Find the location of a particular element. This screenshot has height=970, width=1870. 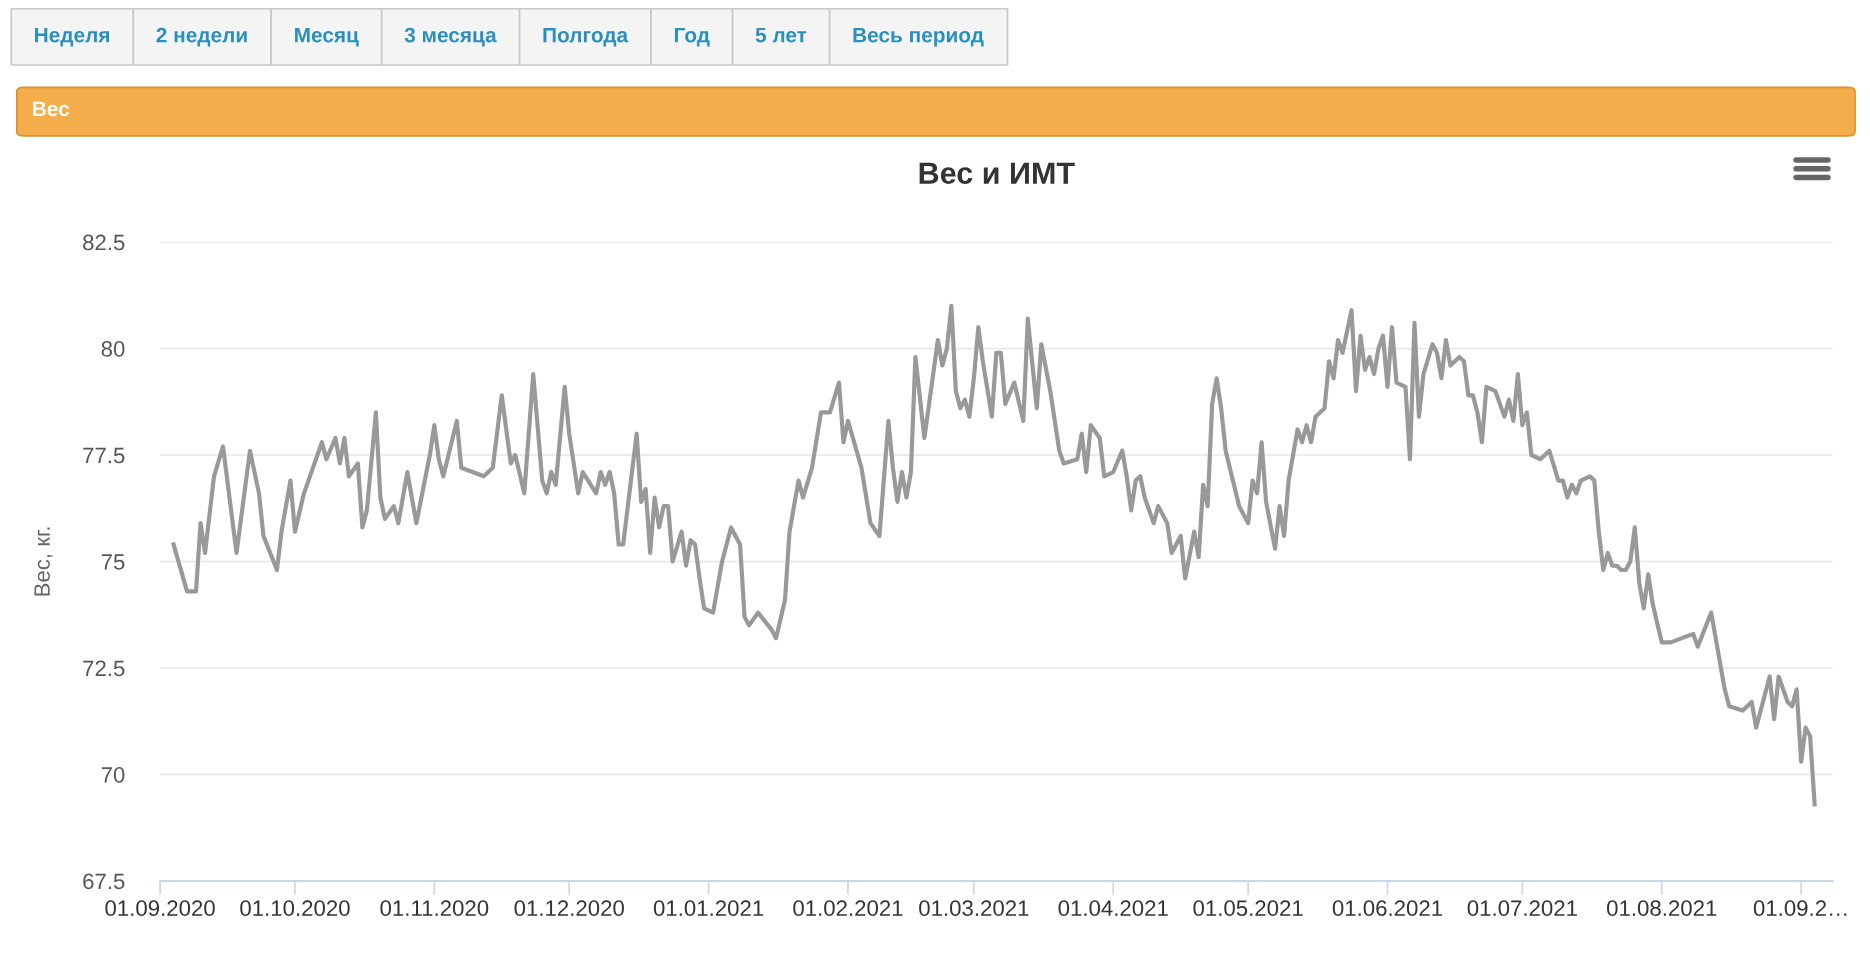

text: Весь период is located at coordinates (918, 37).